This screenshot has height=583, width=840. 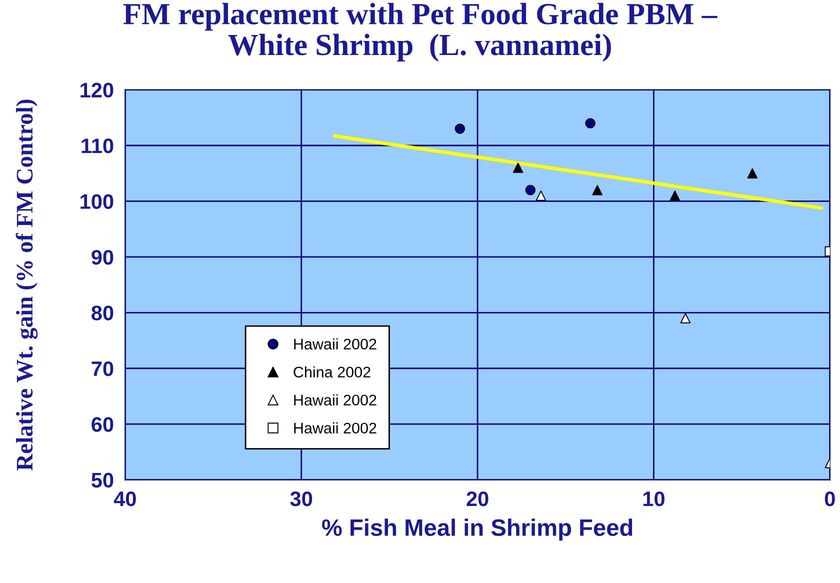 I want to click on y-tick-label: 100, so click(x=97, y=201).